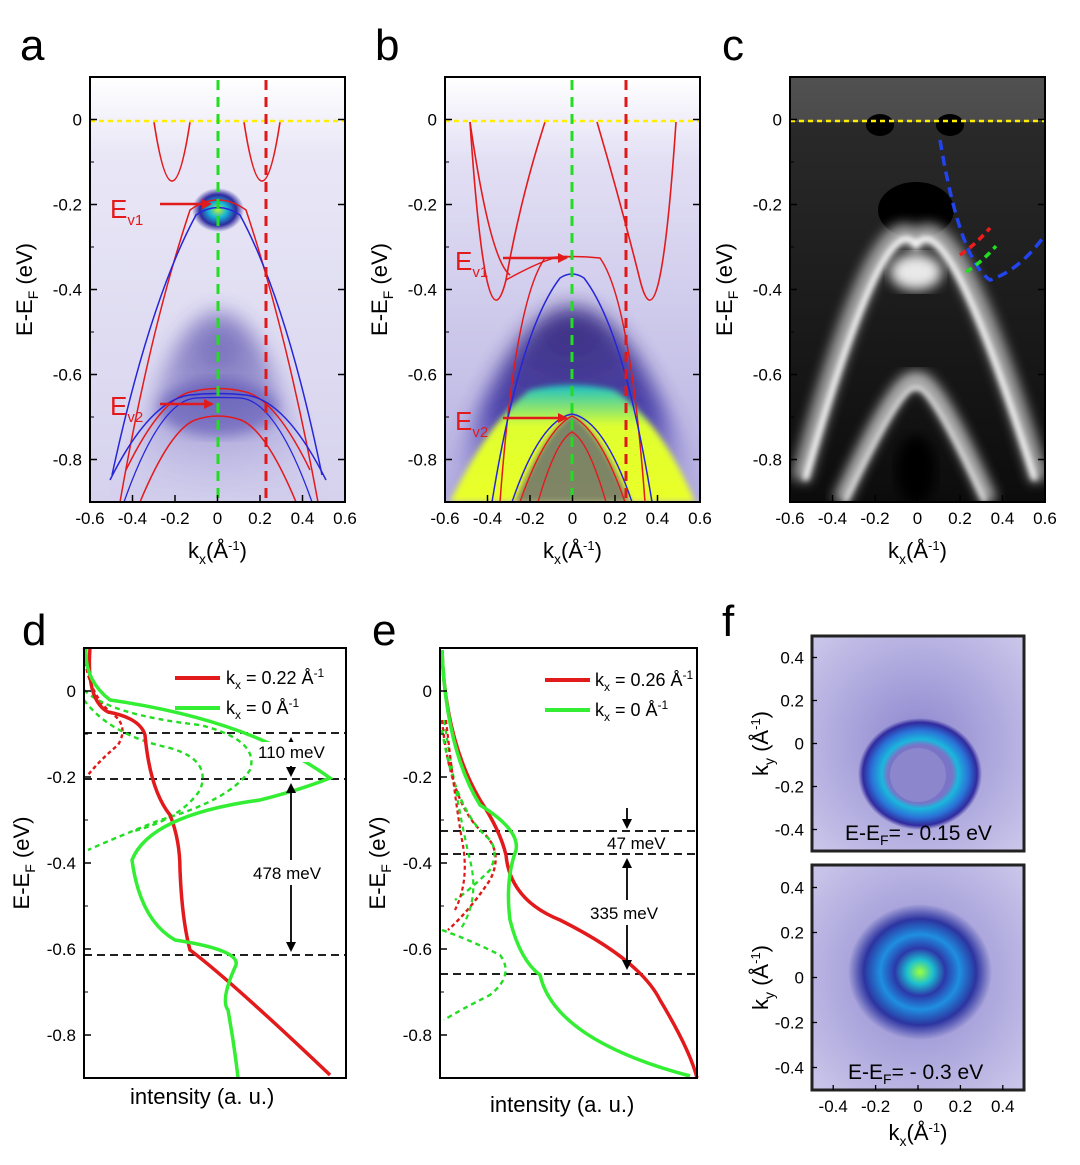  I want to click on axes-ticks-d: 0 -0.2 -0.4 -0.6 -0.8 E-EF (eV), so click(50, 863).